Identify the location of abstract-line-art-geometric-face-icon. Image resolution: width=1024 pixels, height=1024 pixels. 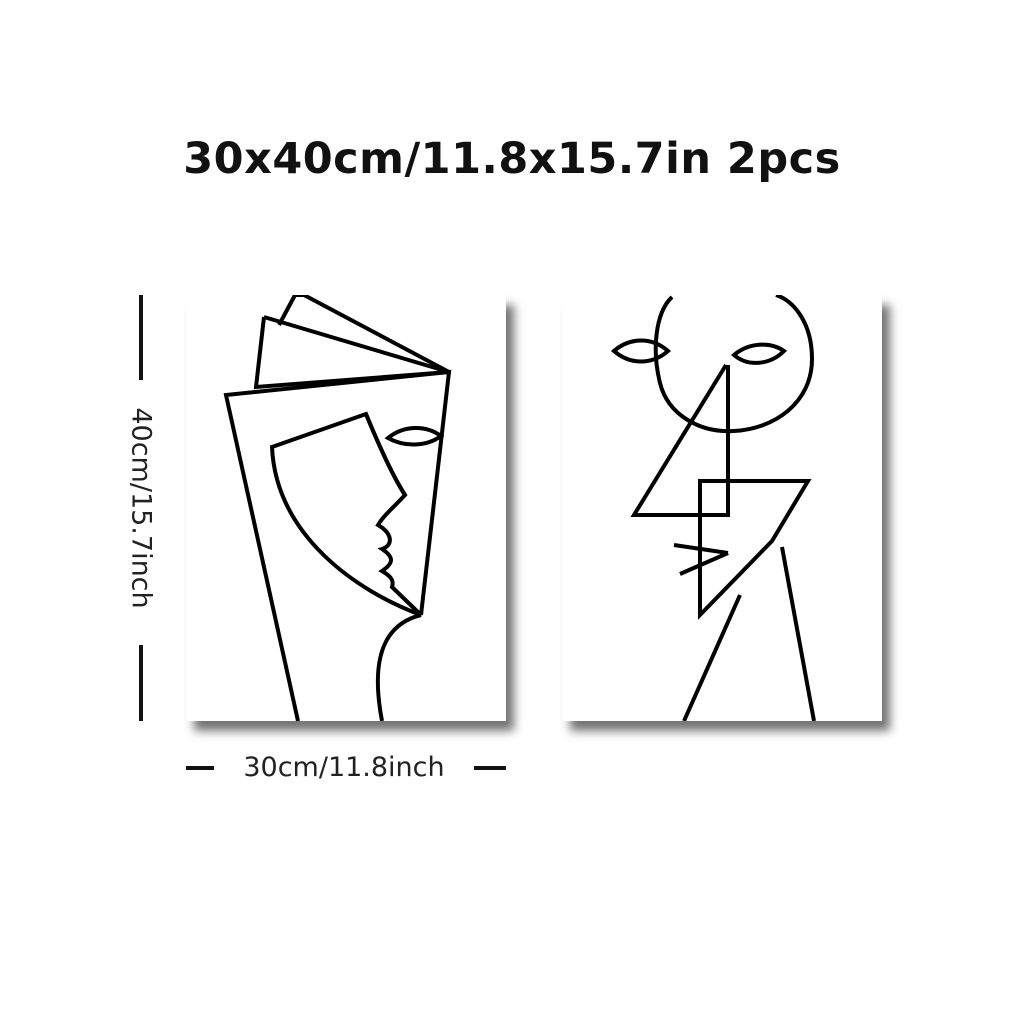
(713, 508).